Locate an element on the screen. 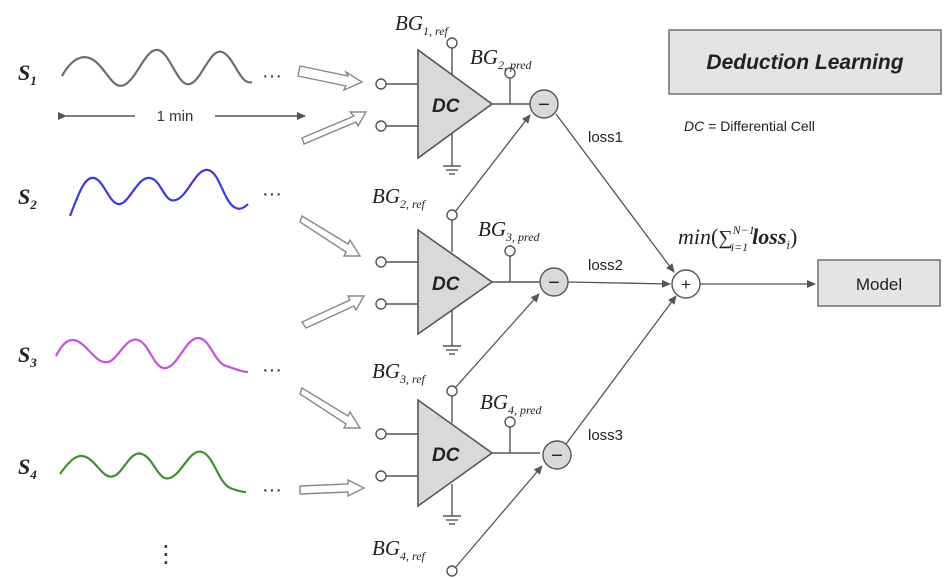 The width and height of the screenshot is (945, 579). signal-row-3: S3 ··· is located at coordinates (192, 362).